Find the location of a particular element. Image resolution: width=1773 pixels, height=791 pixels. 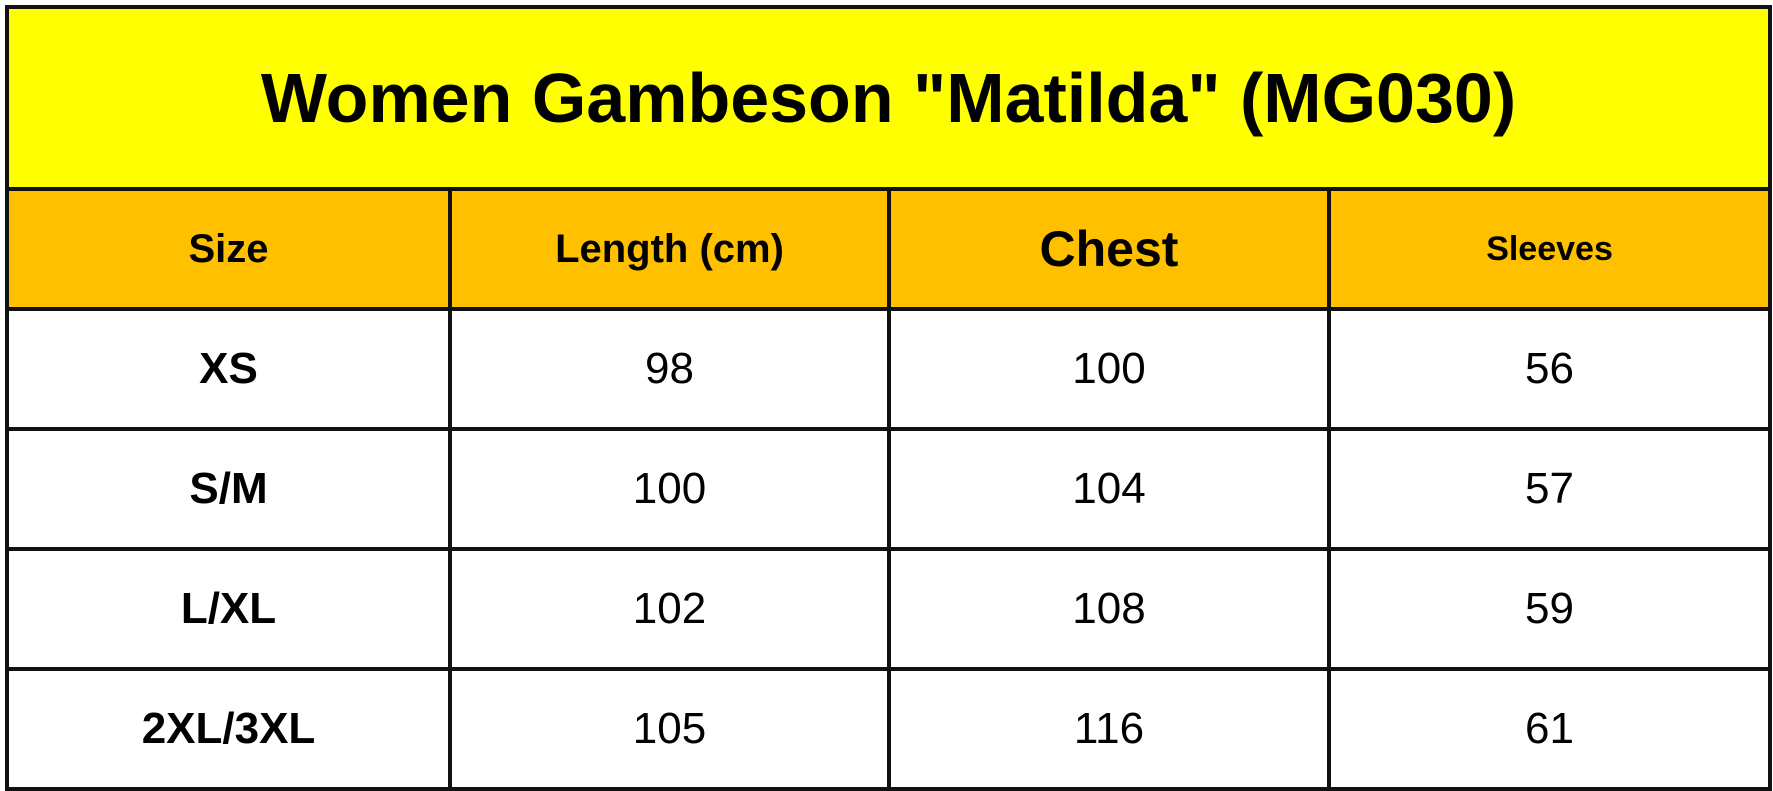

length-cell: 98 is located at coordinates (669, 369).